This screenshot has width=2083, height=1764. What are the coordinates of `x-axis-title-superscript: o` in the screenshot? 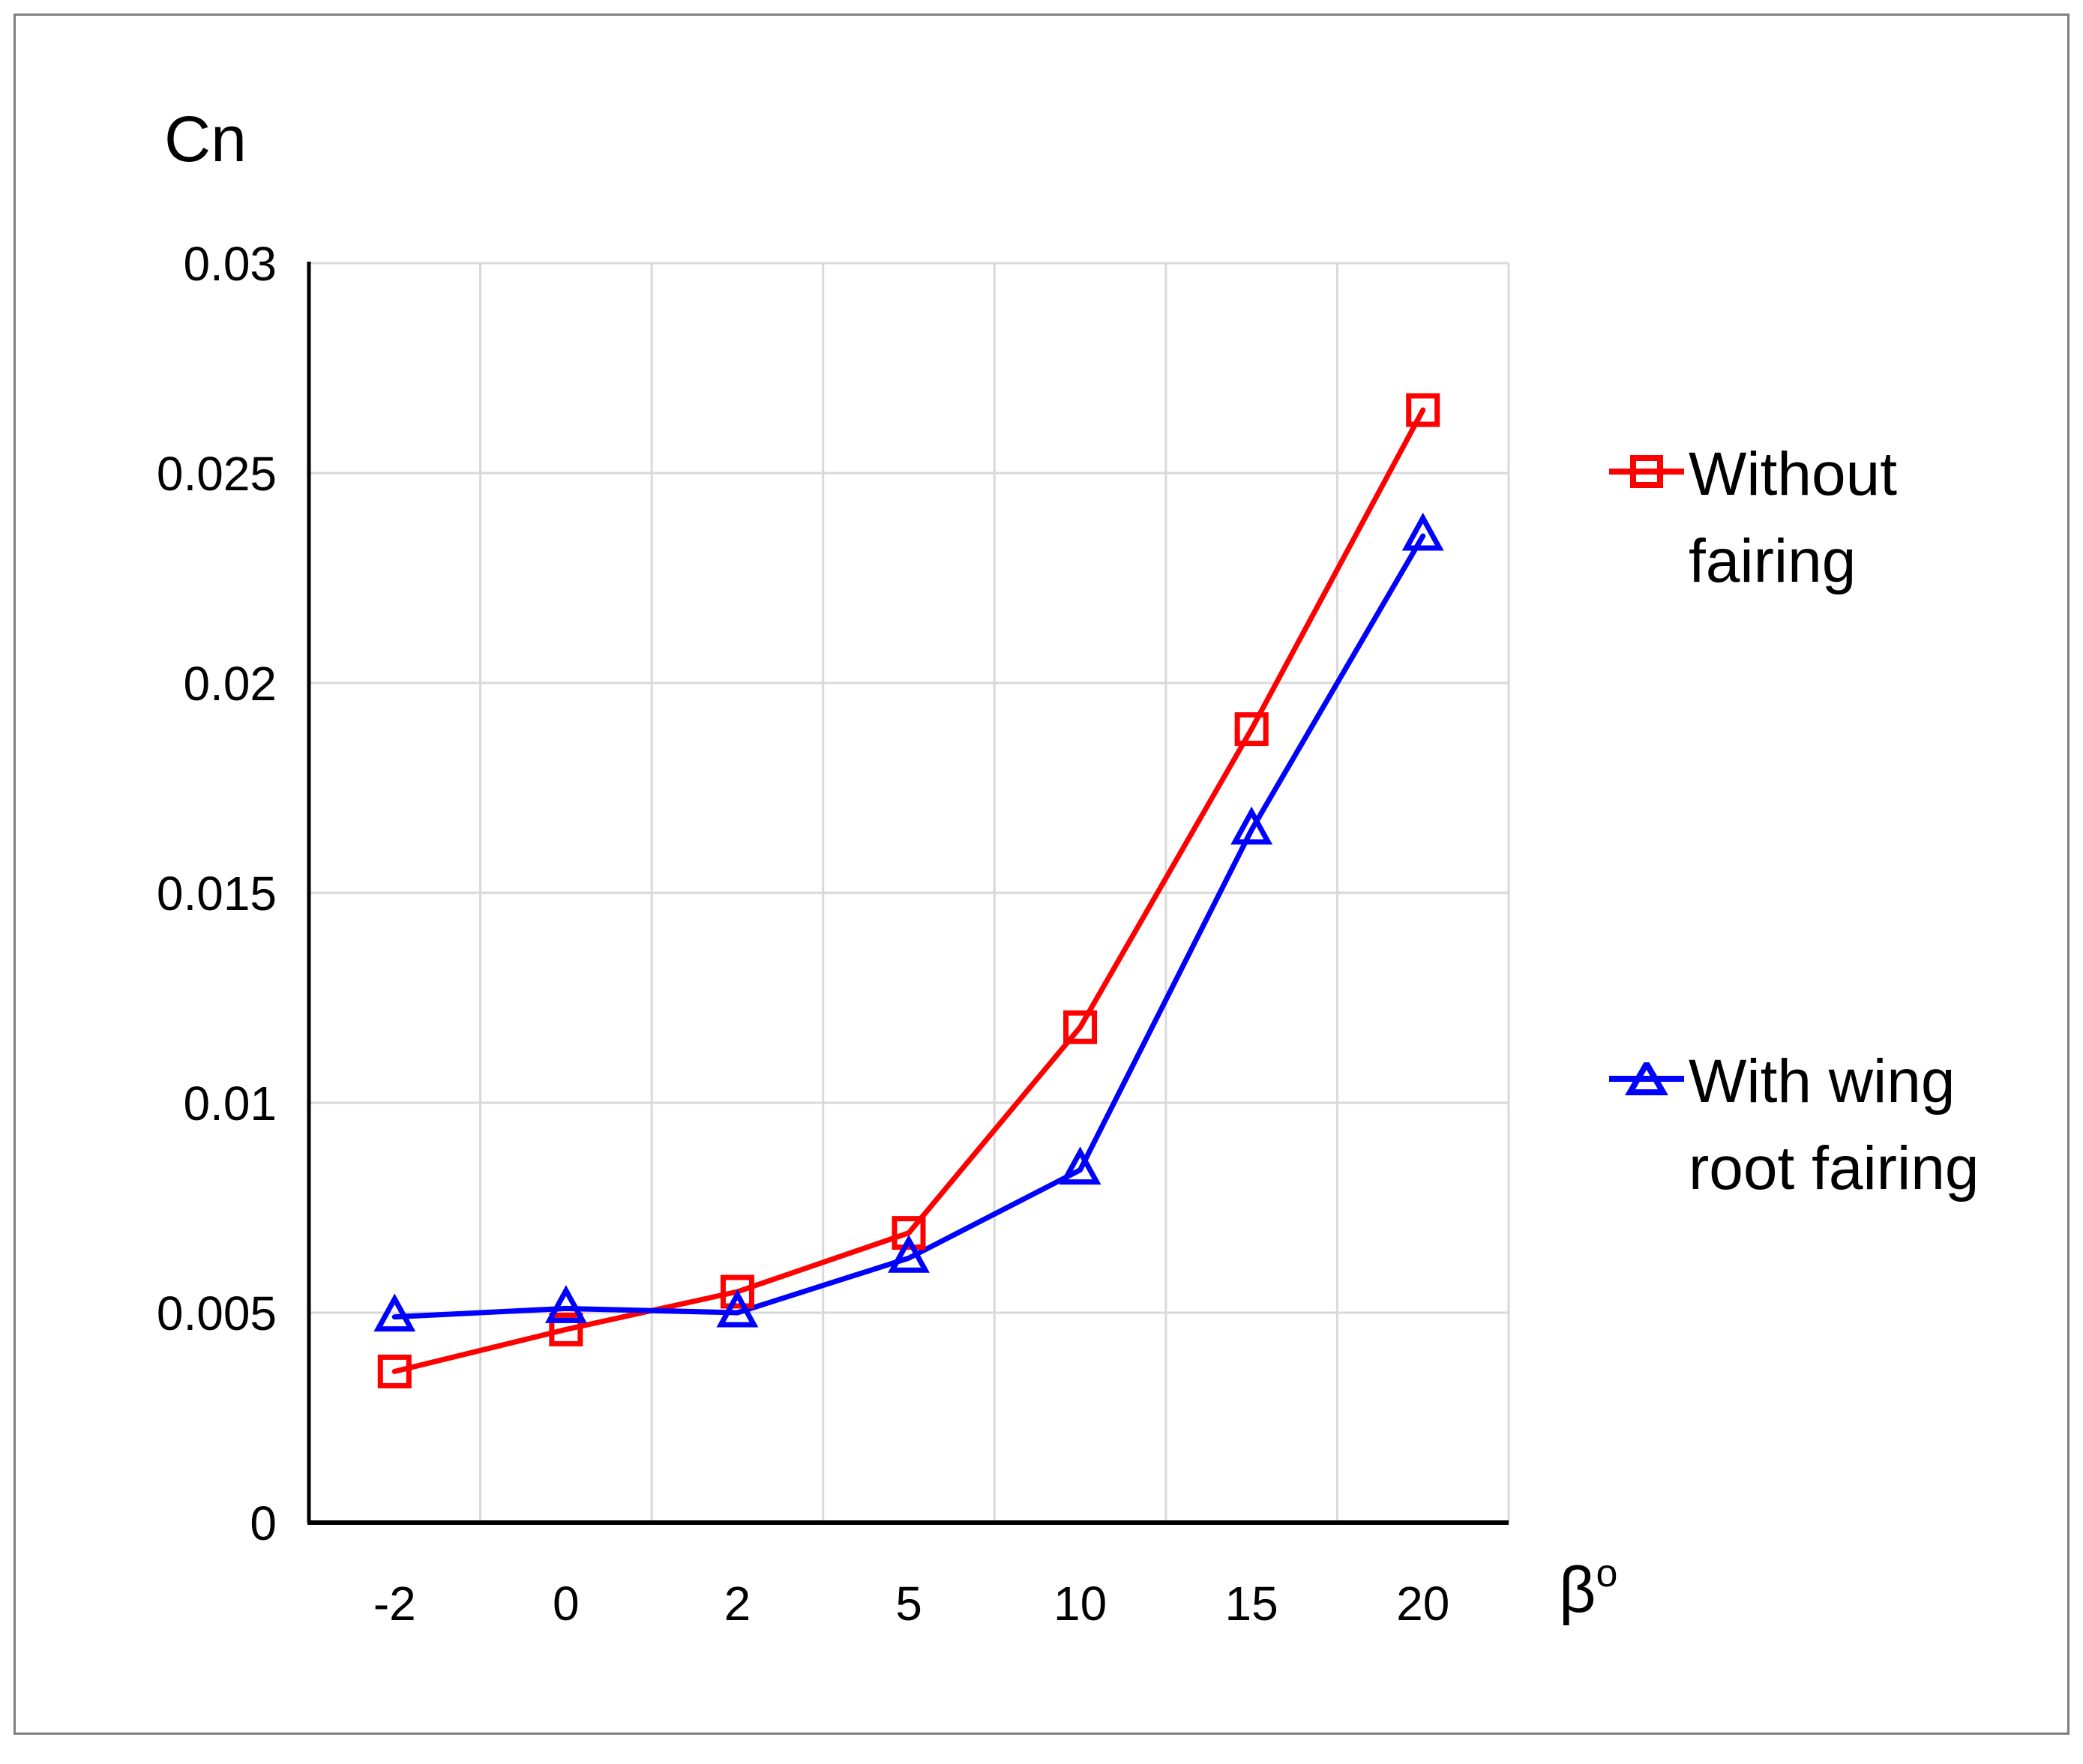 It's located at (1607, 1573).